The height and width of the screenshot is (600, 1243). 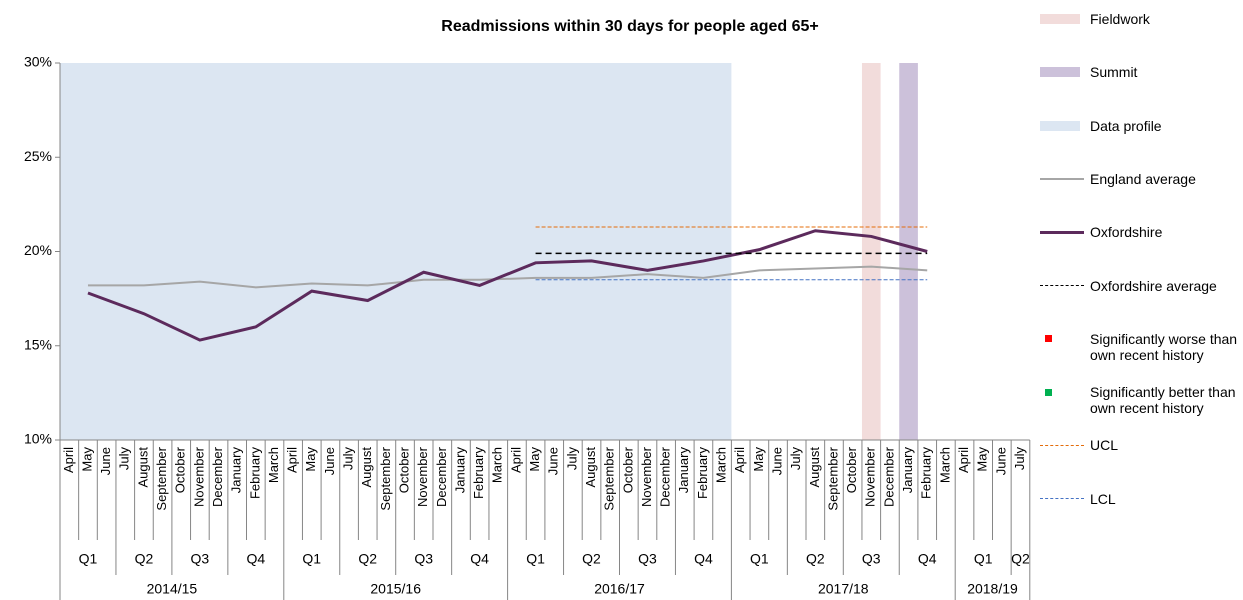 I want to click on year-label: 2017/18, so click(x=843, y=589).